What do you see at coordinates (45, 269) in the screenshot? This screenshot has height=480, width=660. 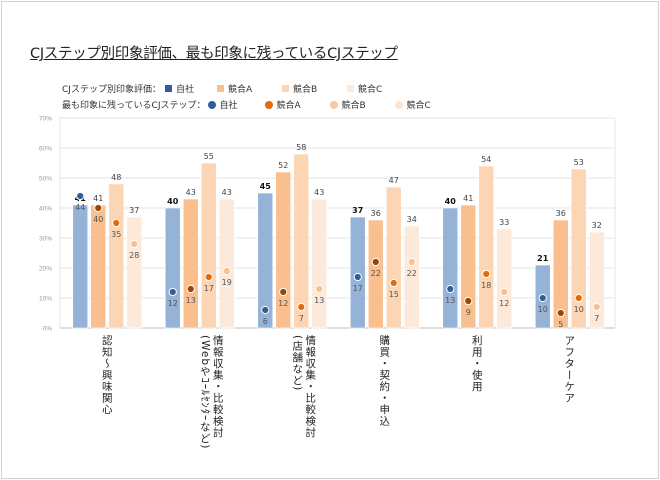 I see `y-tick-label: 20%` at bounding box center [45, 269].